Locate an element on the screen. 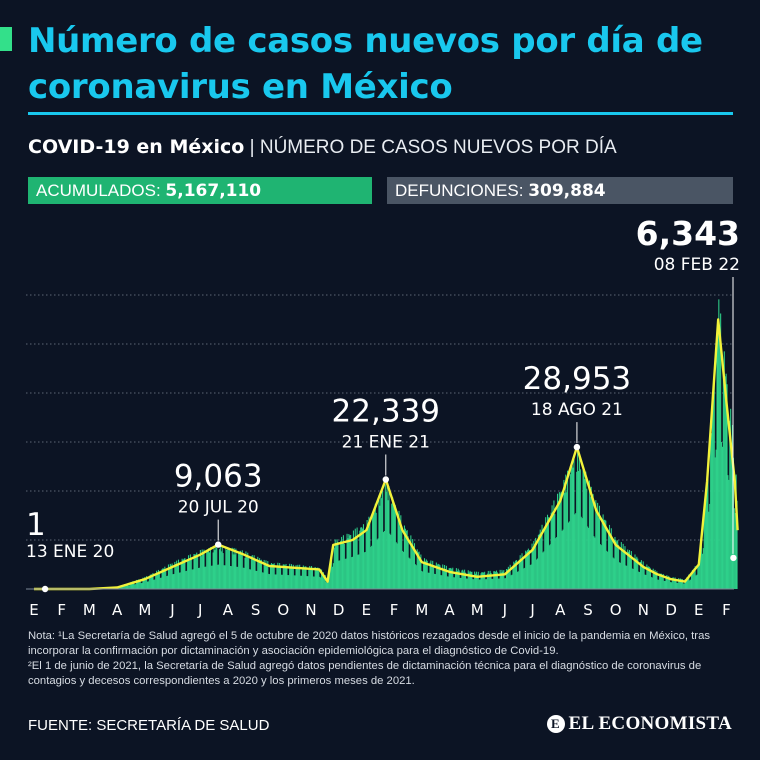  acumulados-value: 5,167,110 is located at coordinates (213, 191).